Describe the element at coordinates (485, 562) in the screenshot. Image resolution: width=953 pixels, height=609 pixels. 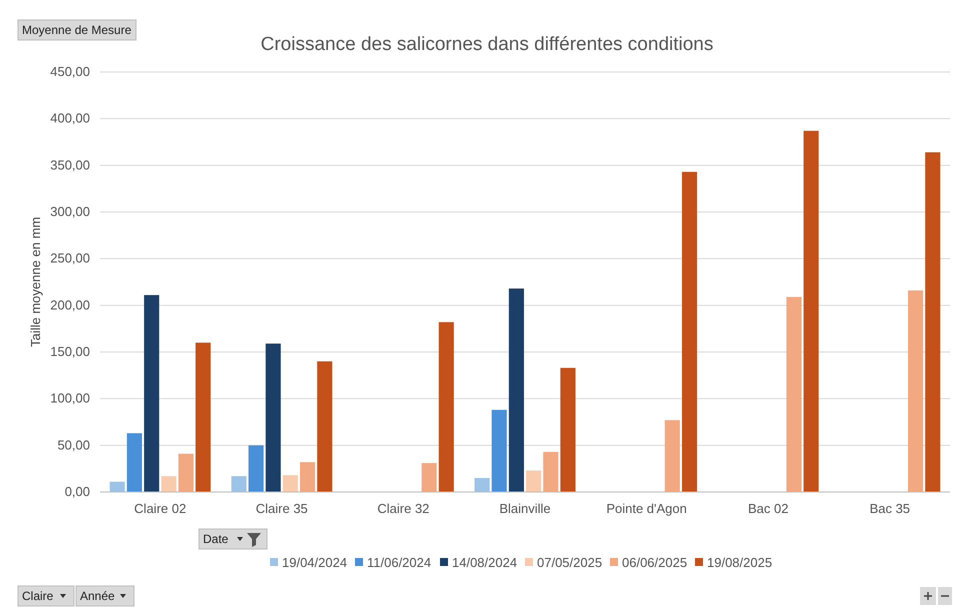
I see `legend-label: 14/08/2024` at that location.